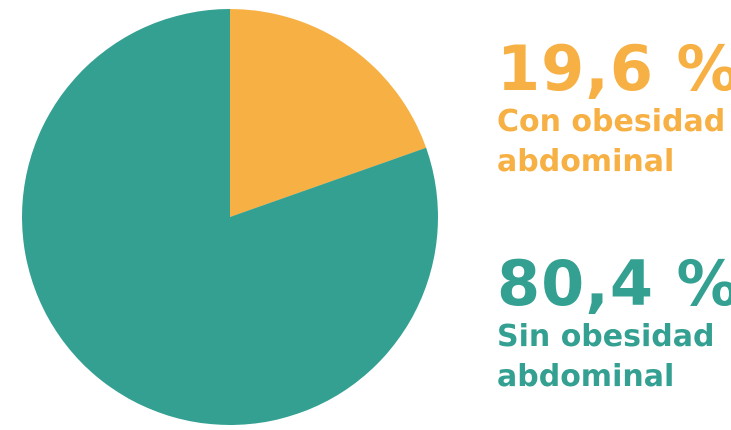 This screenshot has height=430, width=731. What do you see at coordinates (614, 68) in the screenshot?
I see `slice-percent-label: 19,6 %` at bounding box center [614, 68].